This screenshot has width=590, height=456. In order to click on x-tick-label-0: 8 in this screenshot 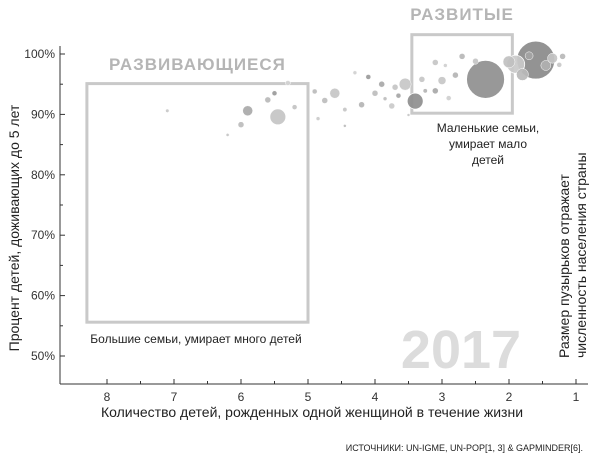, I will do `click(107, 397)`.